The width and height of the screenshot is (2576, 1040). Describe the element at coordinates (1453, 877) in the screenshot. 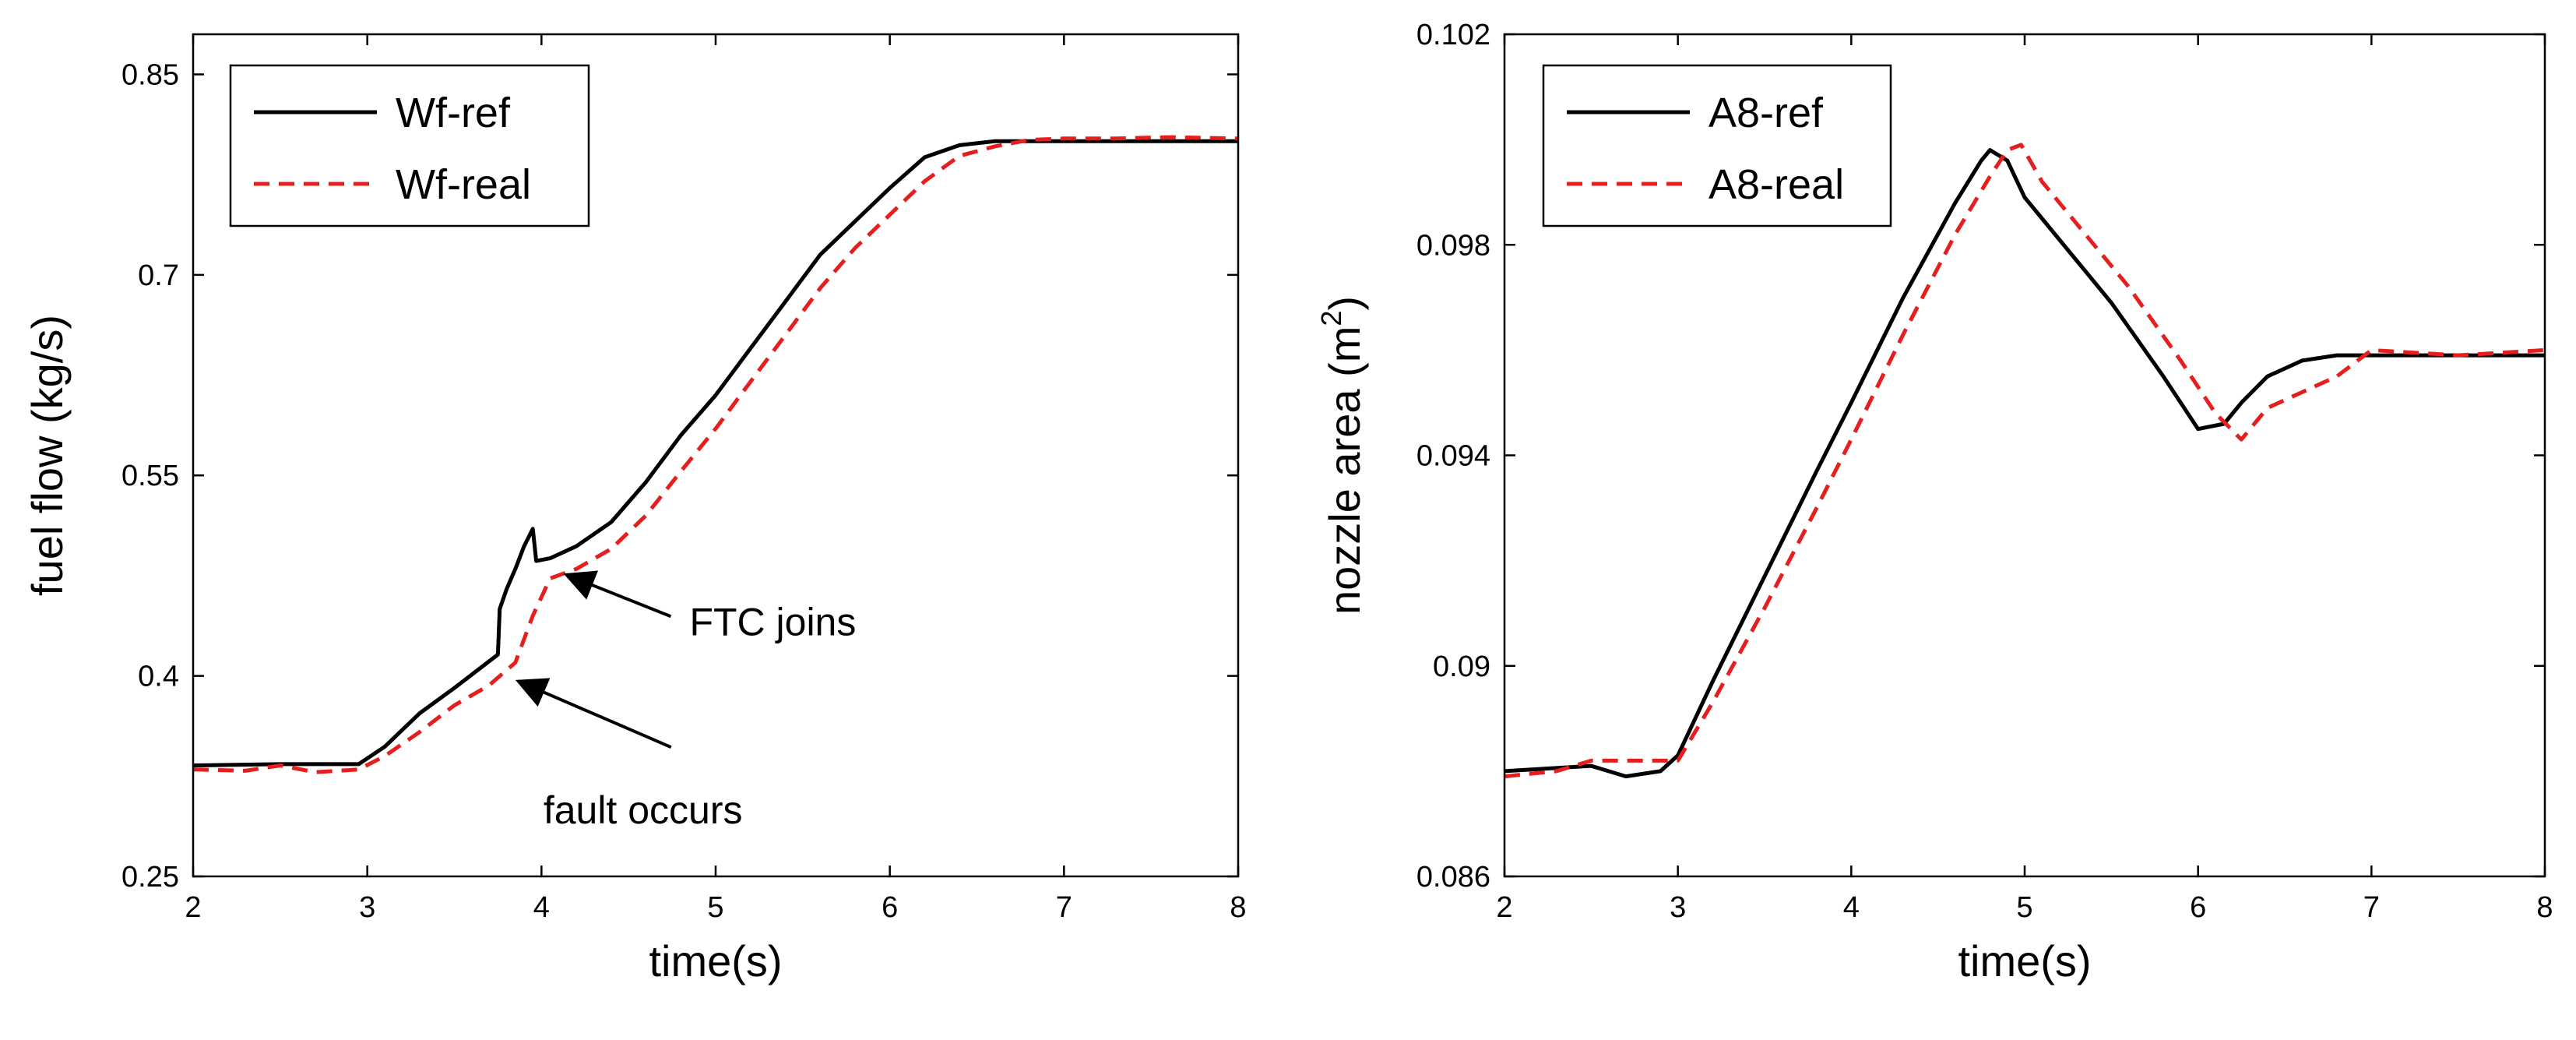

I see `y-tick-label: 0.086` at that location.